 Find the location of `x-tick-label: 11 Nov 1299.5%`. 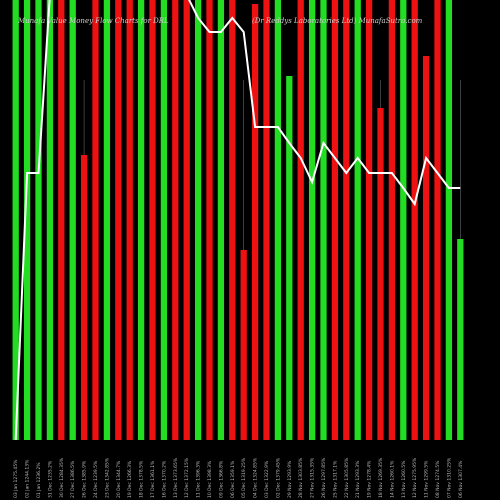

x-tick-label: 11 Nov 1299.5% is located at coordinates (427, 479).